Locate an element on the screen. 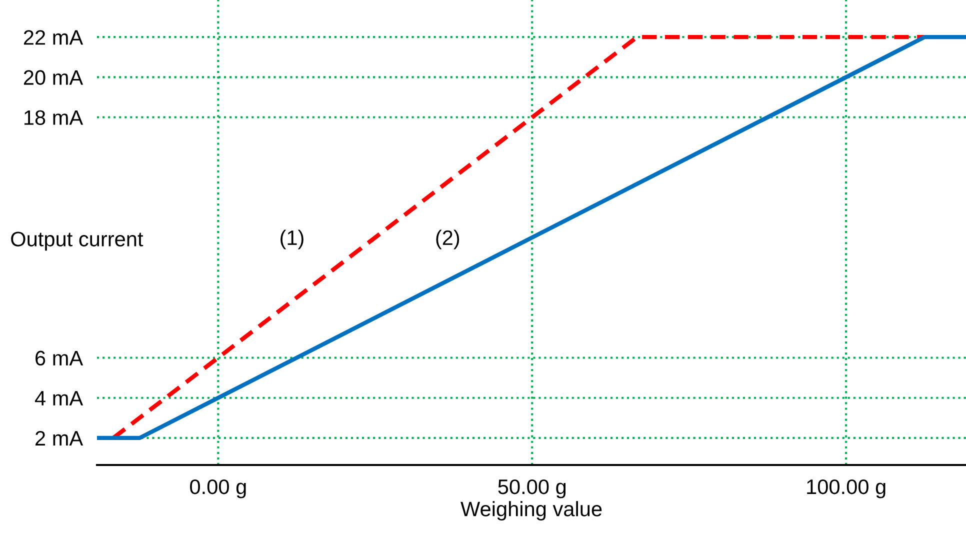 The width and height of the screenshot is (966, 543). y-tick-label: 18 mA is located at coordinates (54, 118).